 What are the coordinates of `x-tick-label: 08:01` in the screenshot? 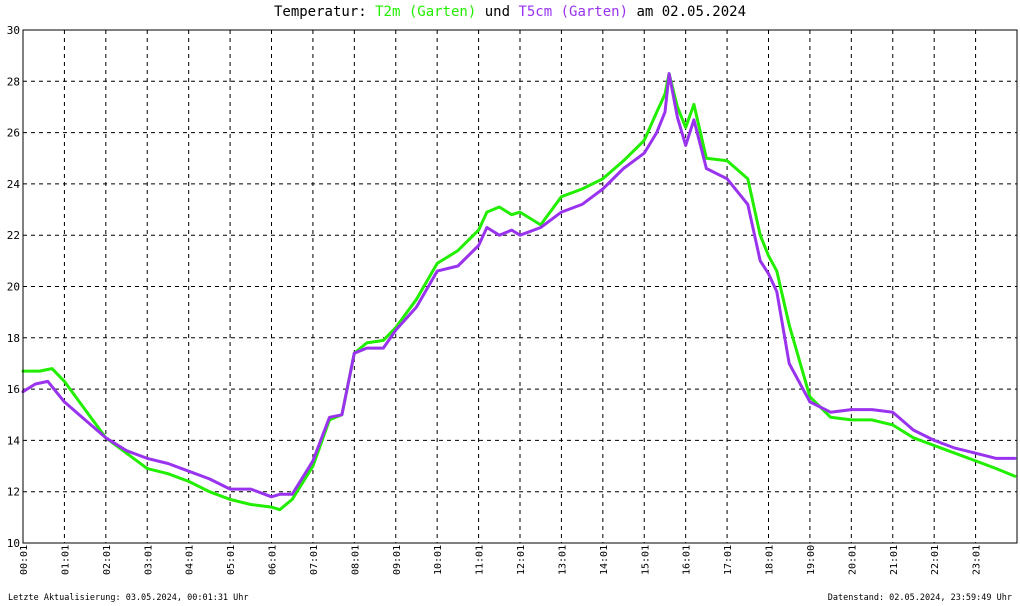 It's located at (355, 560).